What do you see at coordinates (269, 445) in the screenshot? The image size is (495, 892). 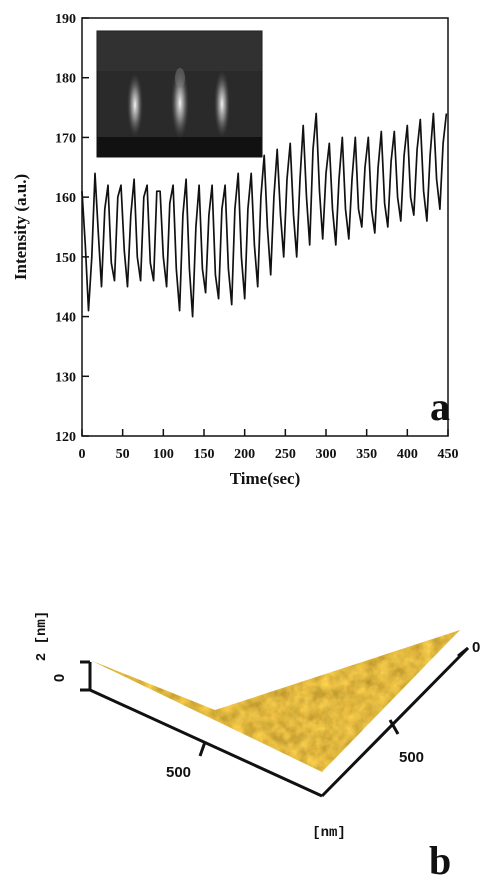 I see `x-axis: 0 50 100 150 200 250 300 350 400 450` at bounding box center [269, 445].